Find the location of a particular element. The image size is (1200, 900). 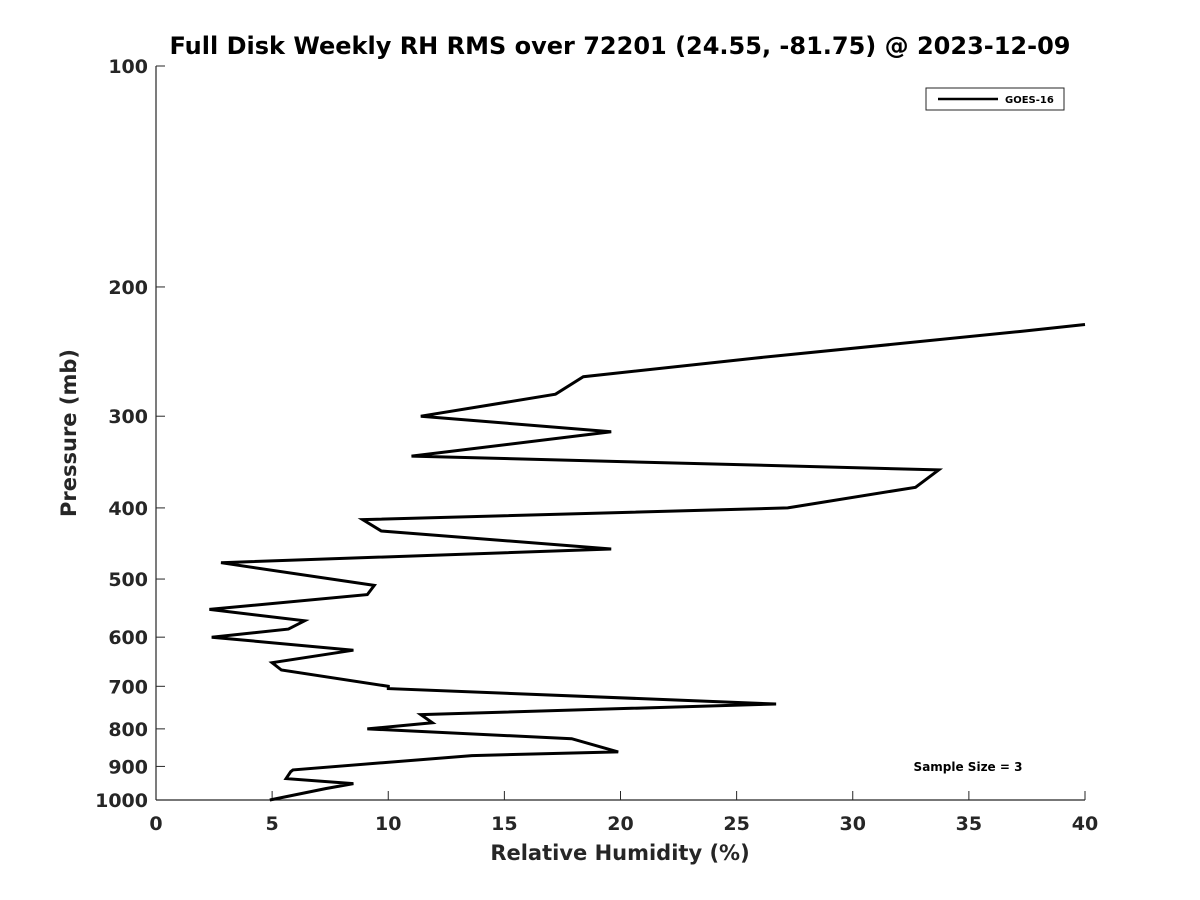

y-tick-label: 600 is located at coordinates (128, 638).